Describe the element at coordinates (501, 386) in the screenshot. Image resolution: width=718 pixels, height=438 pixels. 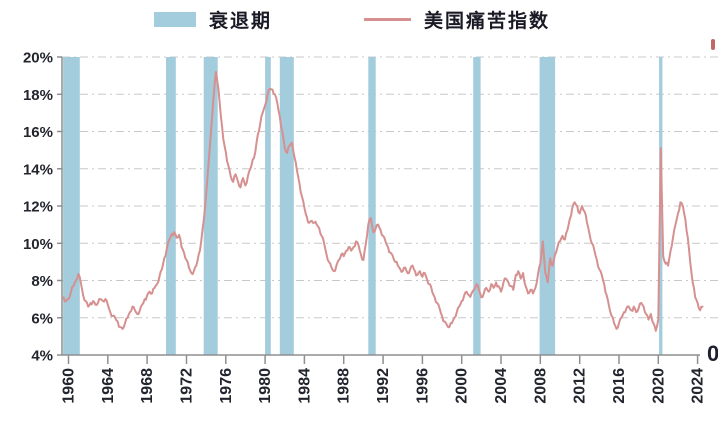
I see `x-axis-label: 2004` at that location.